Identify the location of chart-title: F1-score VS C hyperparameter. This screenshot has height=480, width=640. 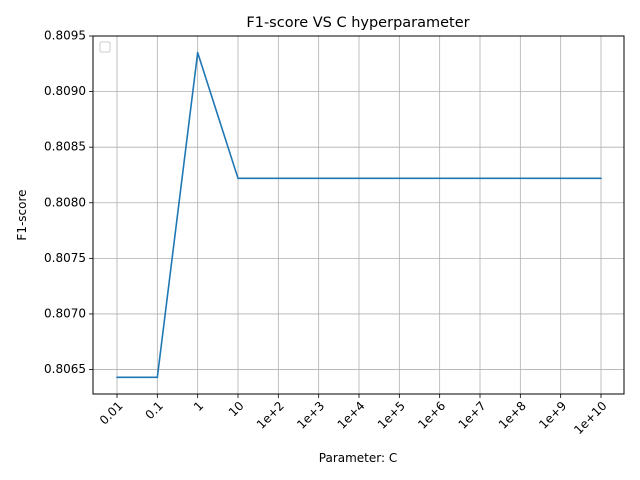
(357, 23).